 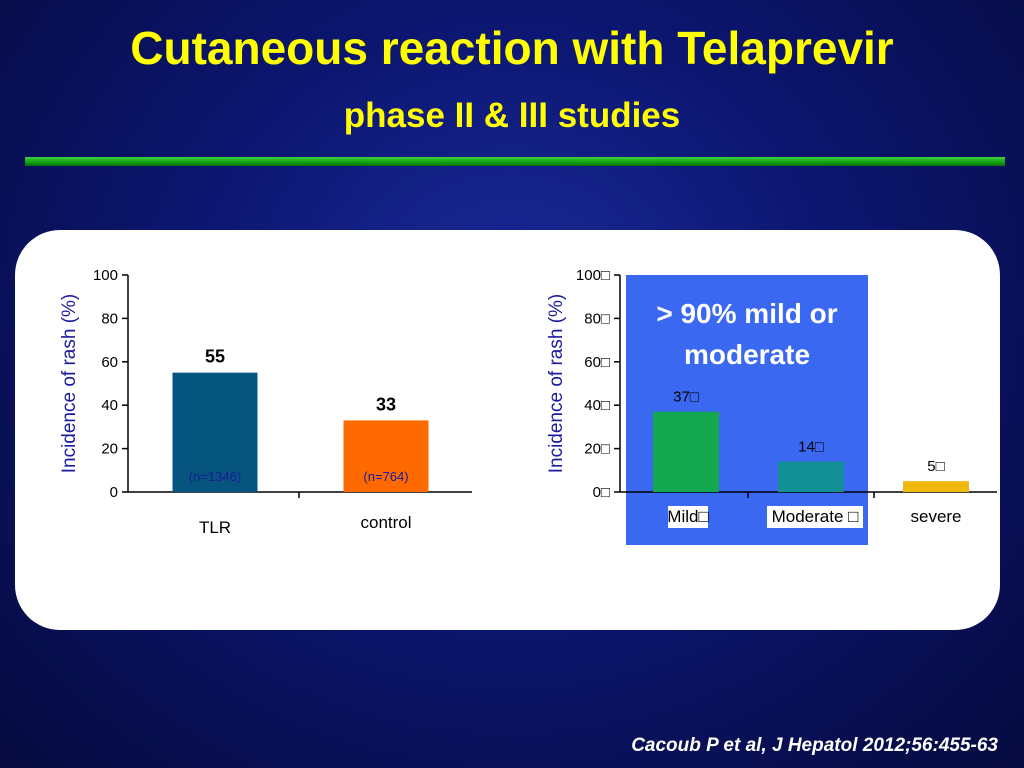 What do you see at coordinates (109, 318) in the screenshot?
I see `chart1-y-tick-label-4: 80` at bounding box center [109, 318].